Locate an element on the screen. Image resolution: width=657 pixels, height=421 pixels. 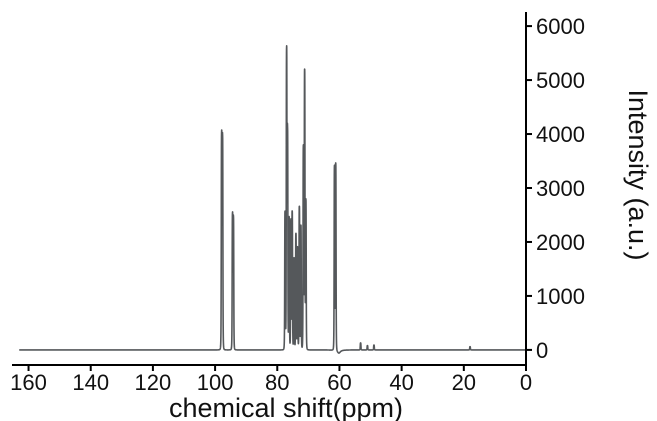
x-tick-label: 0 is located at coordinates (526, 382).